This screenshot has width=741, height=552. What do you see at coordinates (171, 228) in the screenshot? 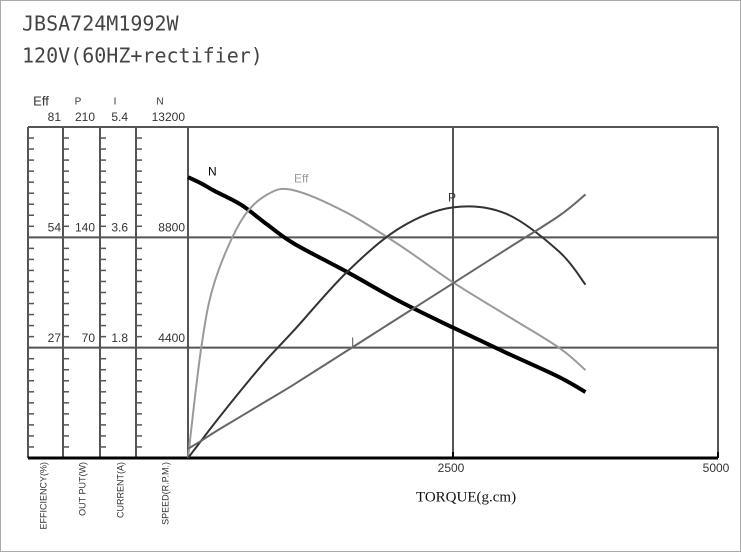
I see `y-tick-label: 8800` at bounding box center [171, 228].